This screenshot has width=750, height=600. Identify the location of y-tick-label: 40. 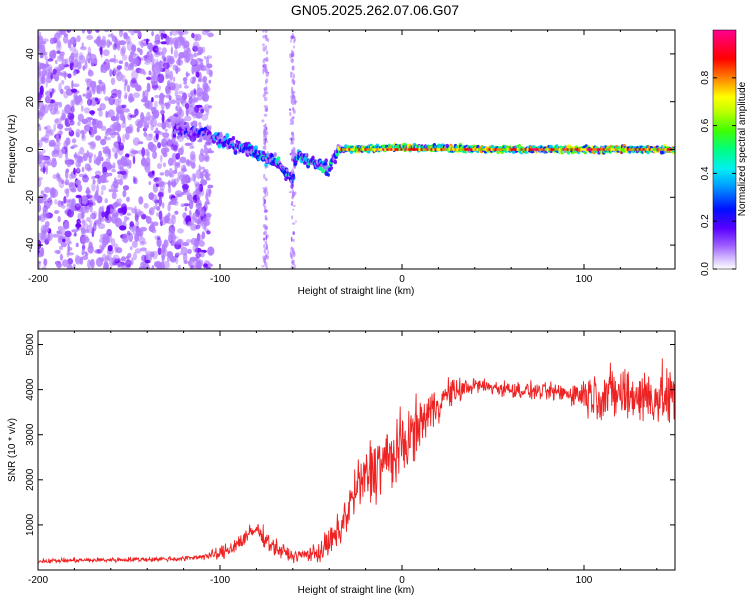
(30, 54).